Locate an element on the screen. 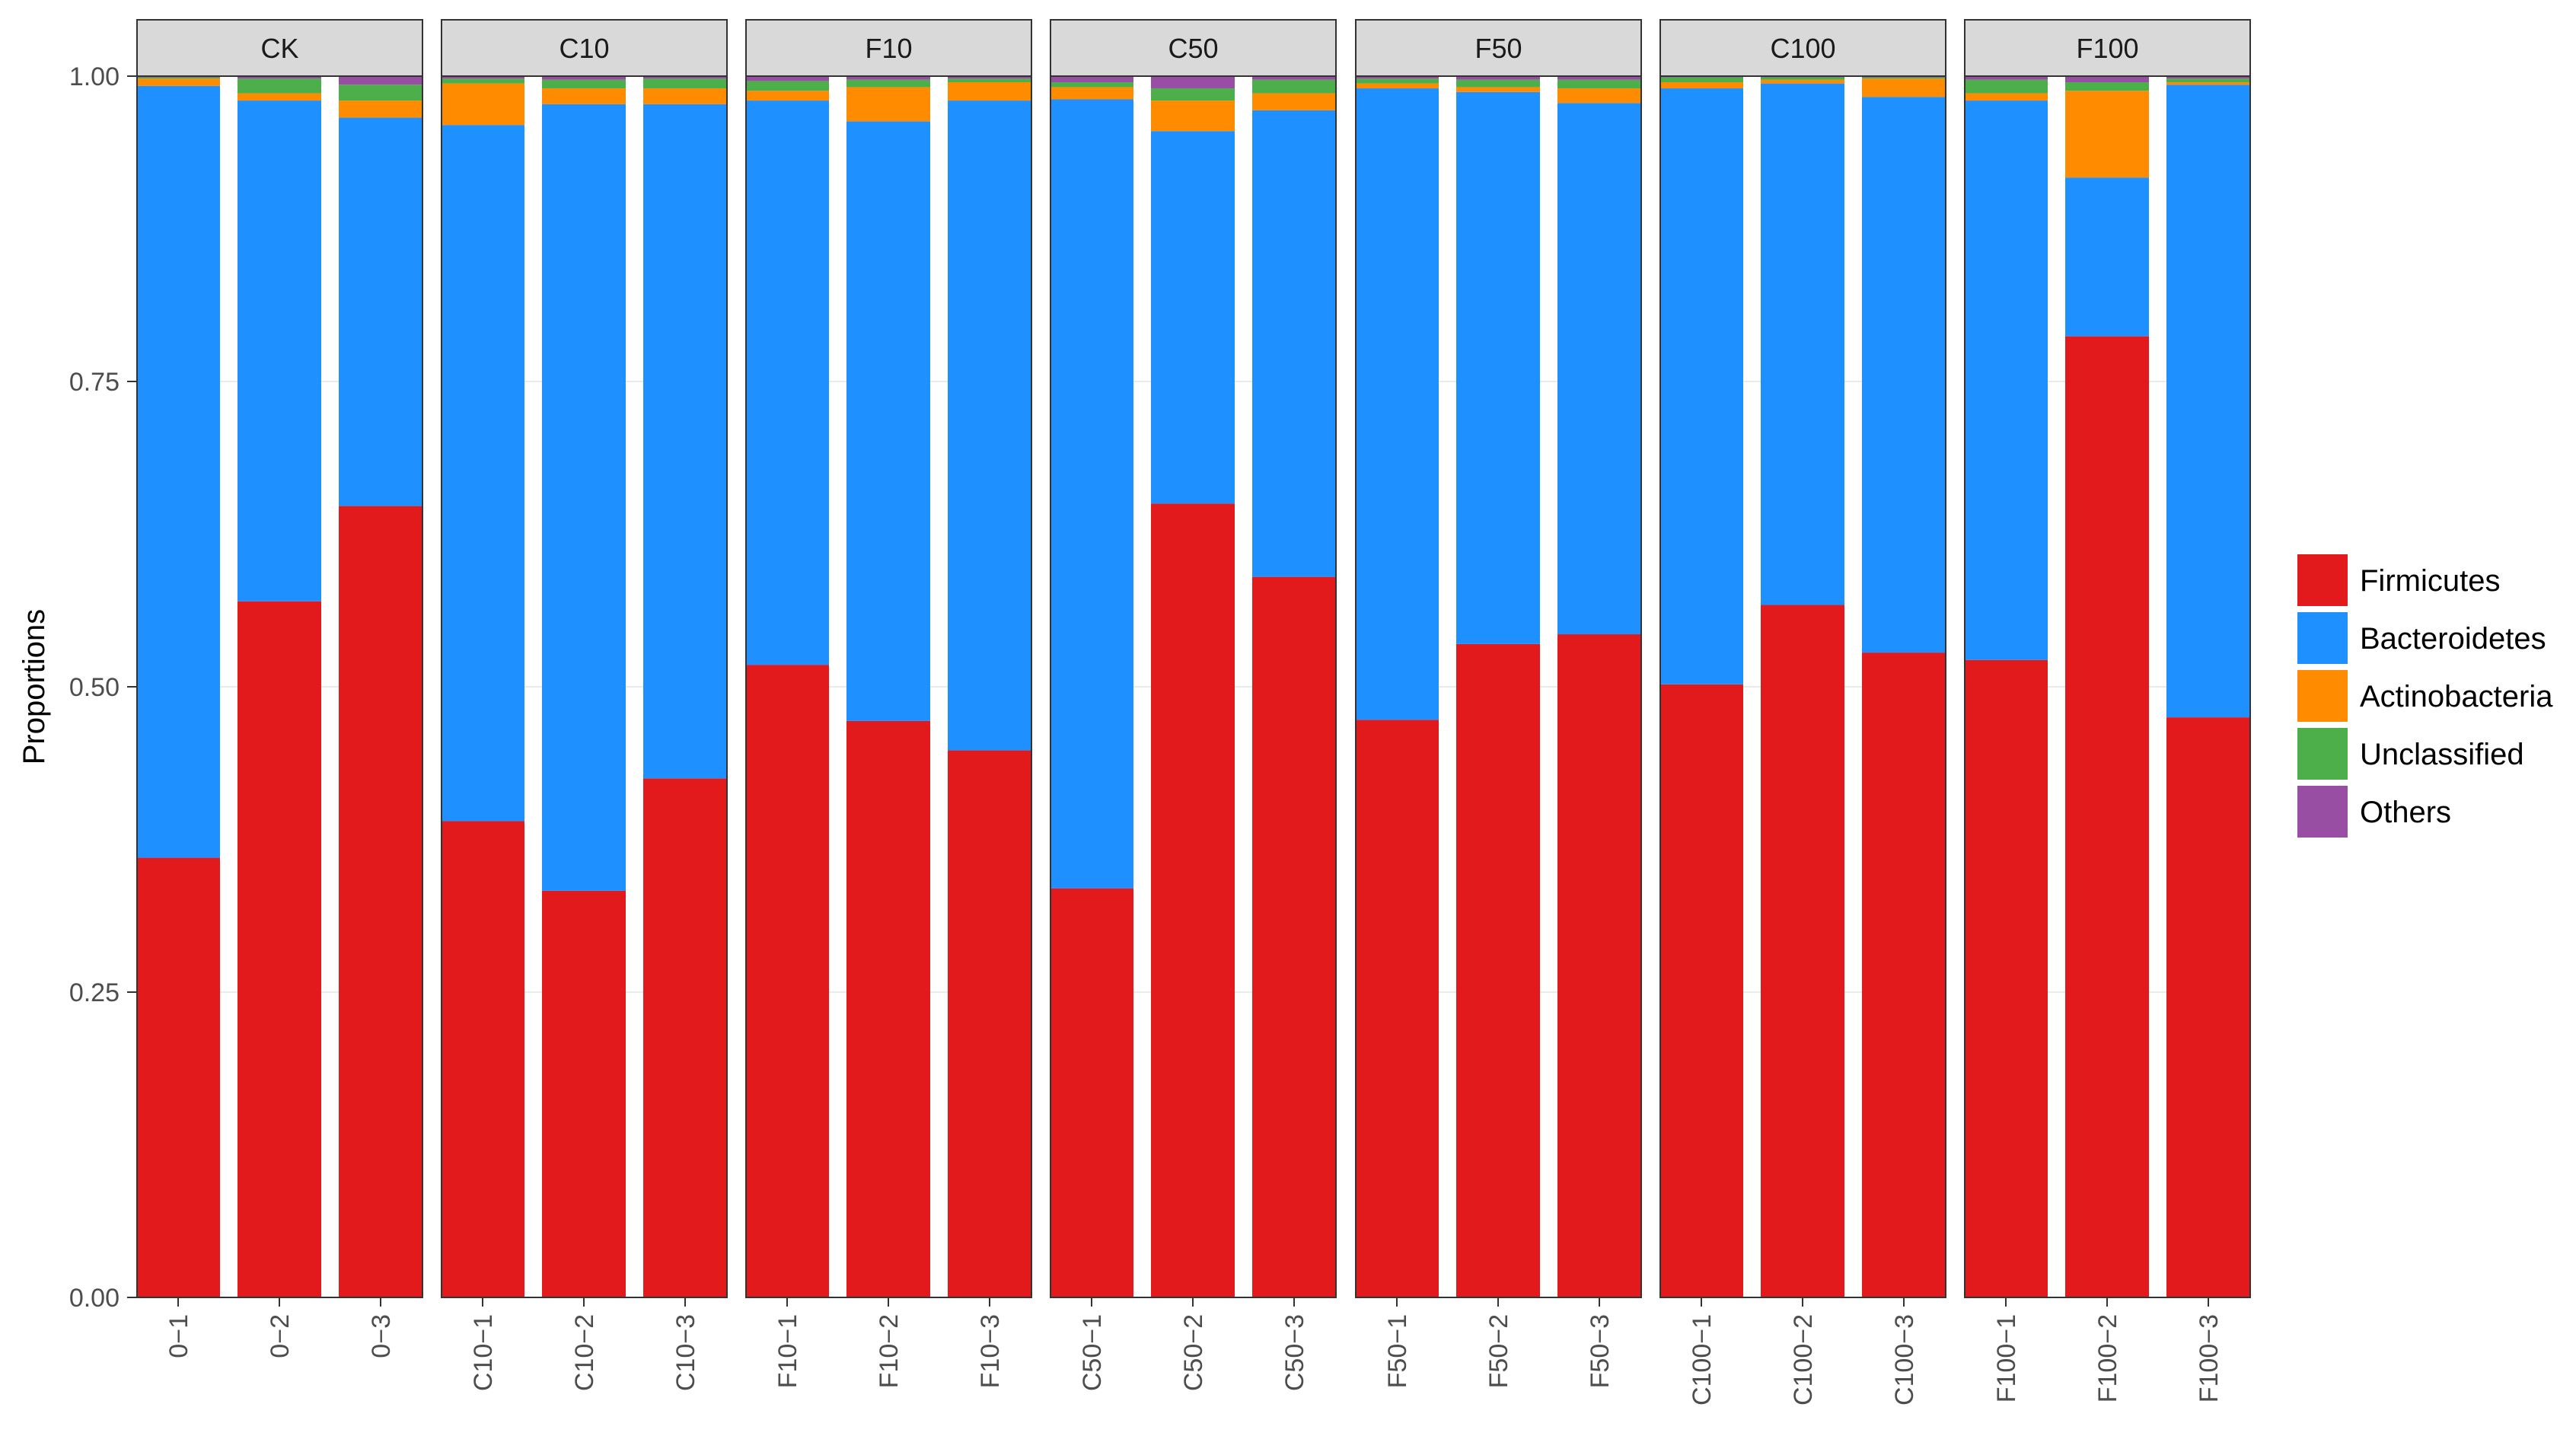 The width and height of the screenshot is (2576, 1436). x-tick-label: C10−1 is located at coordinates (483, 1352).